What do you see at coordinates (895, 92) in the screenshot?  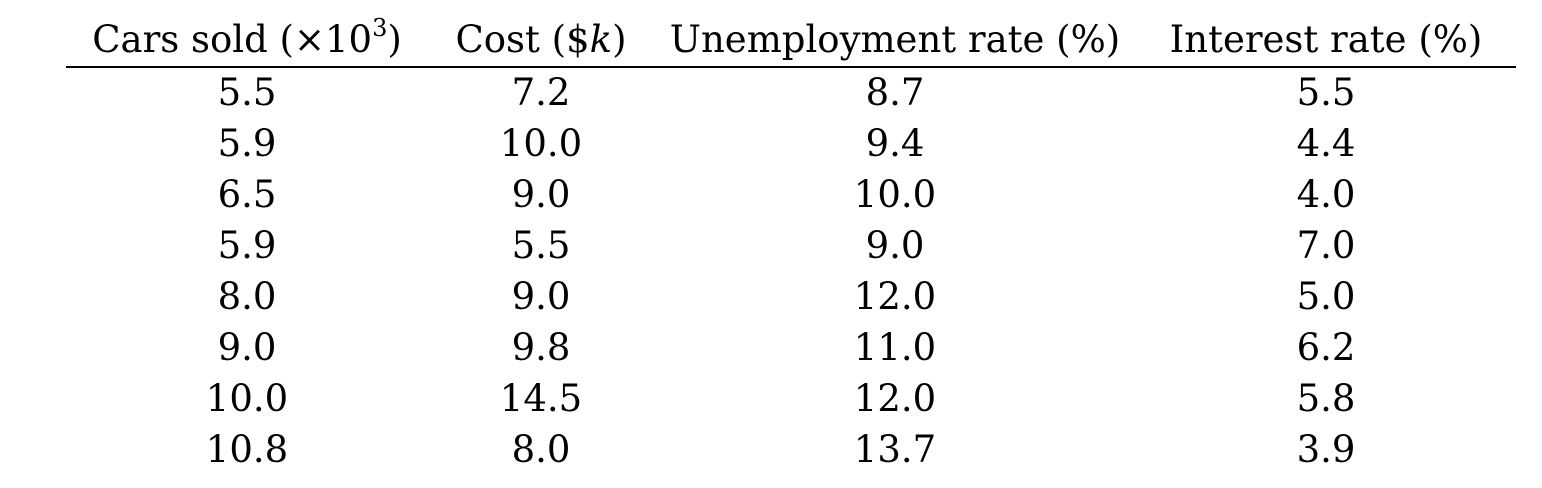 I see `cell-unemployment-rate: 8.7` at bounding box center [895, 92].